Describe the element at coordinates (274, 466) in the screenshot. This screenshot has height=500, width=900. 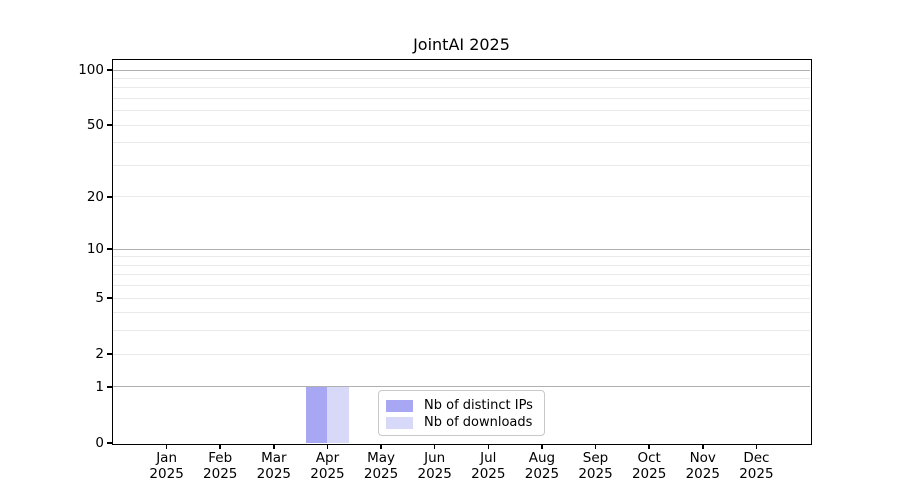
I see `x-tick-label: Mar 2025` at that location.